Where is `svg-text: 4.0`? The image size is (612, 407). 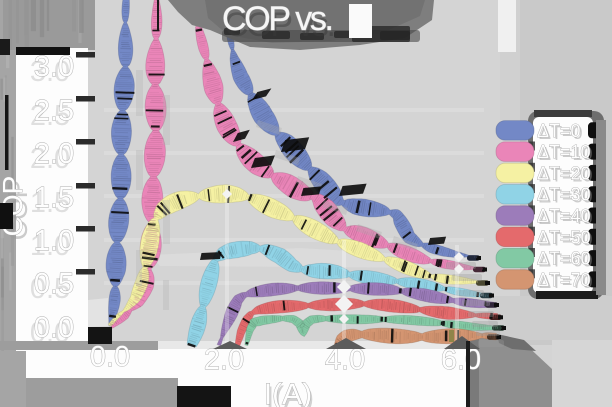 svg-text: 4.0 is located at coordinates (345, 360).